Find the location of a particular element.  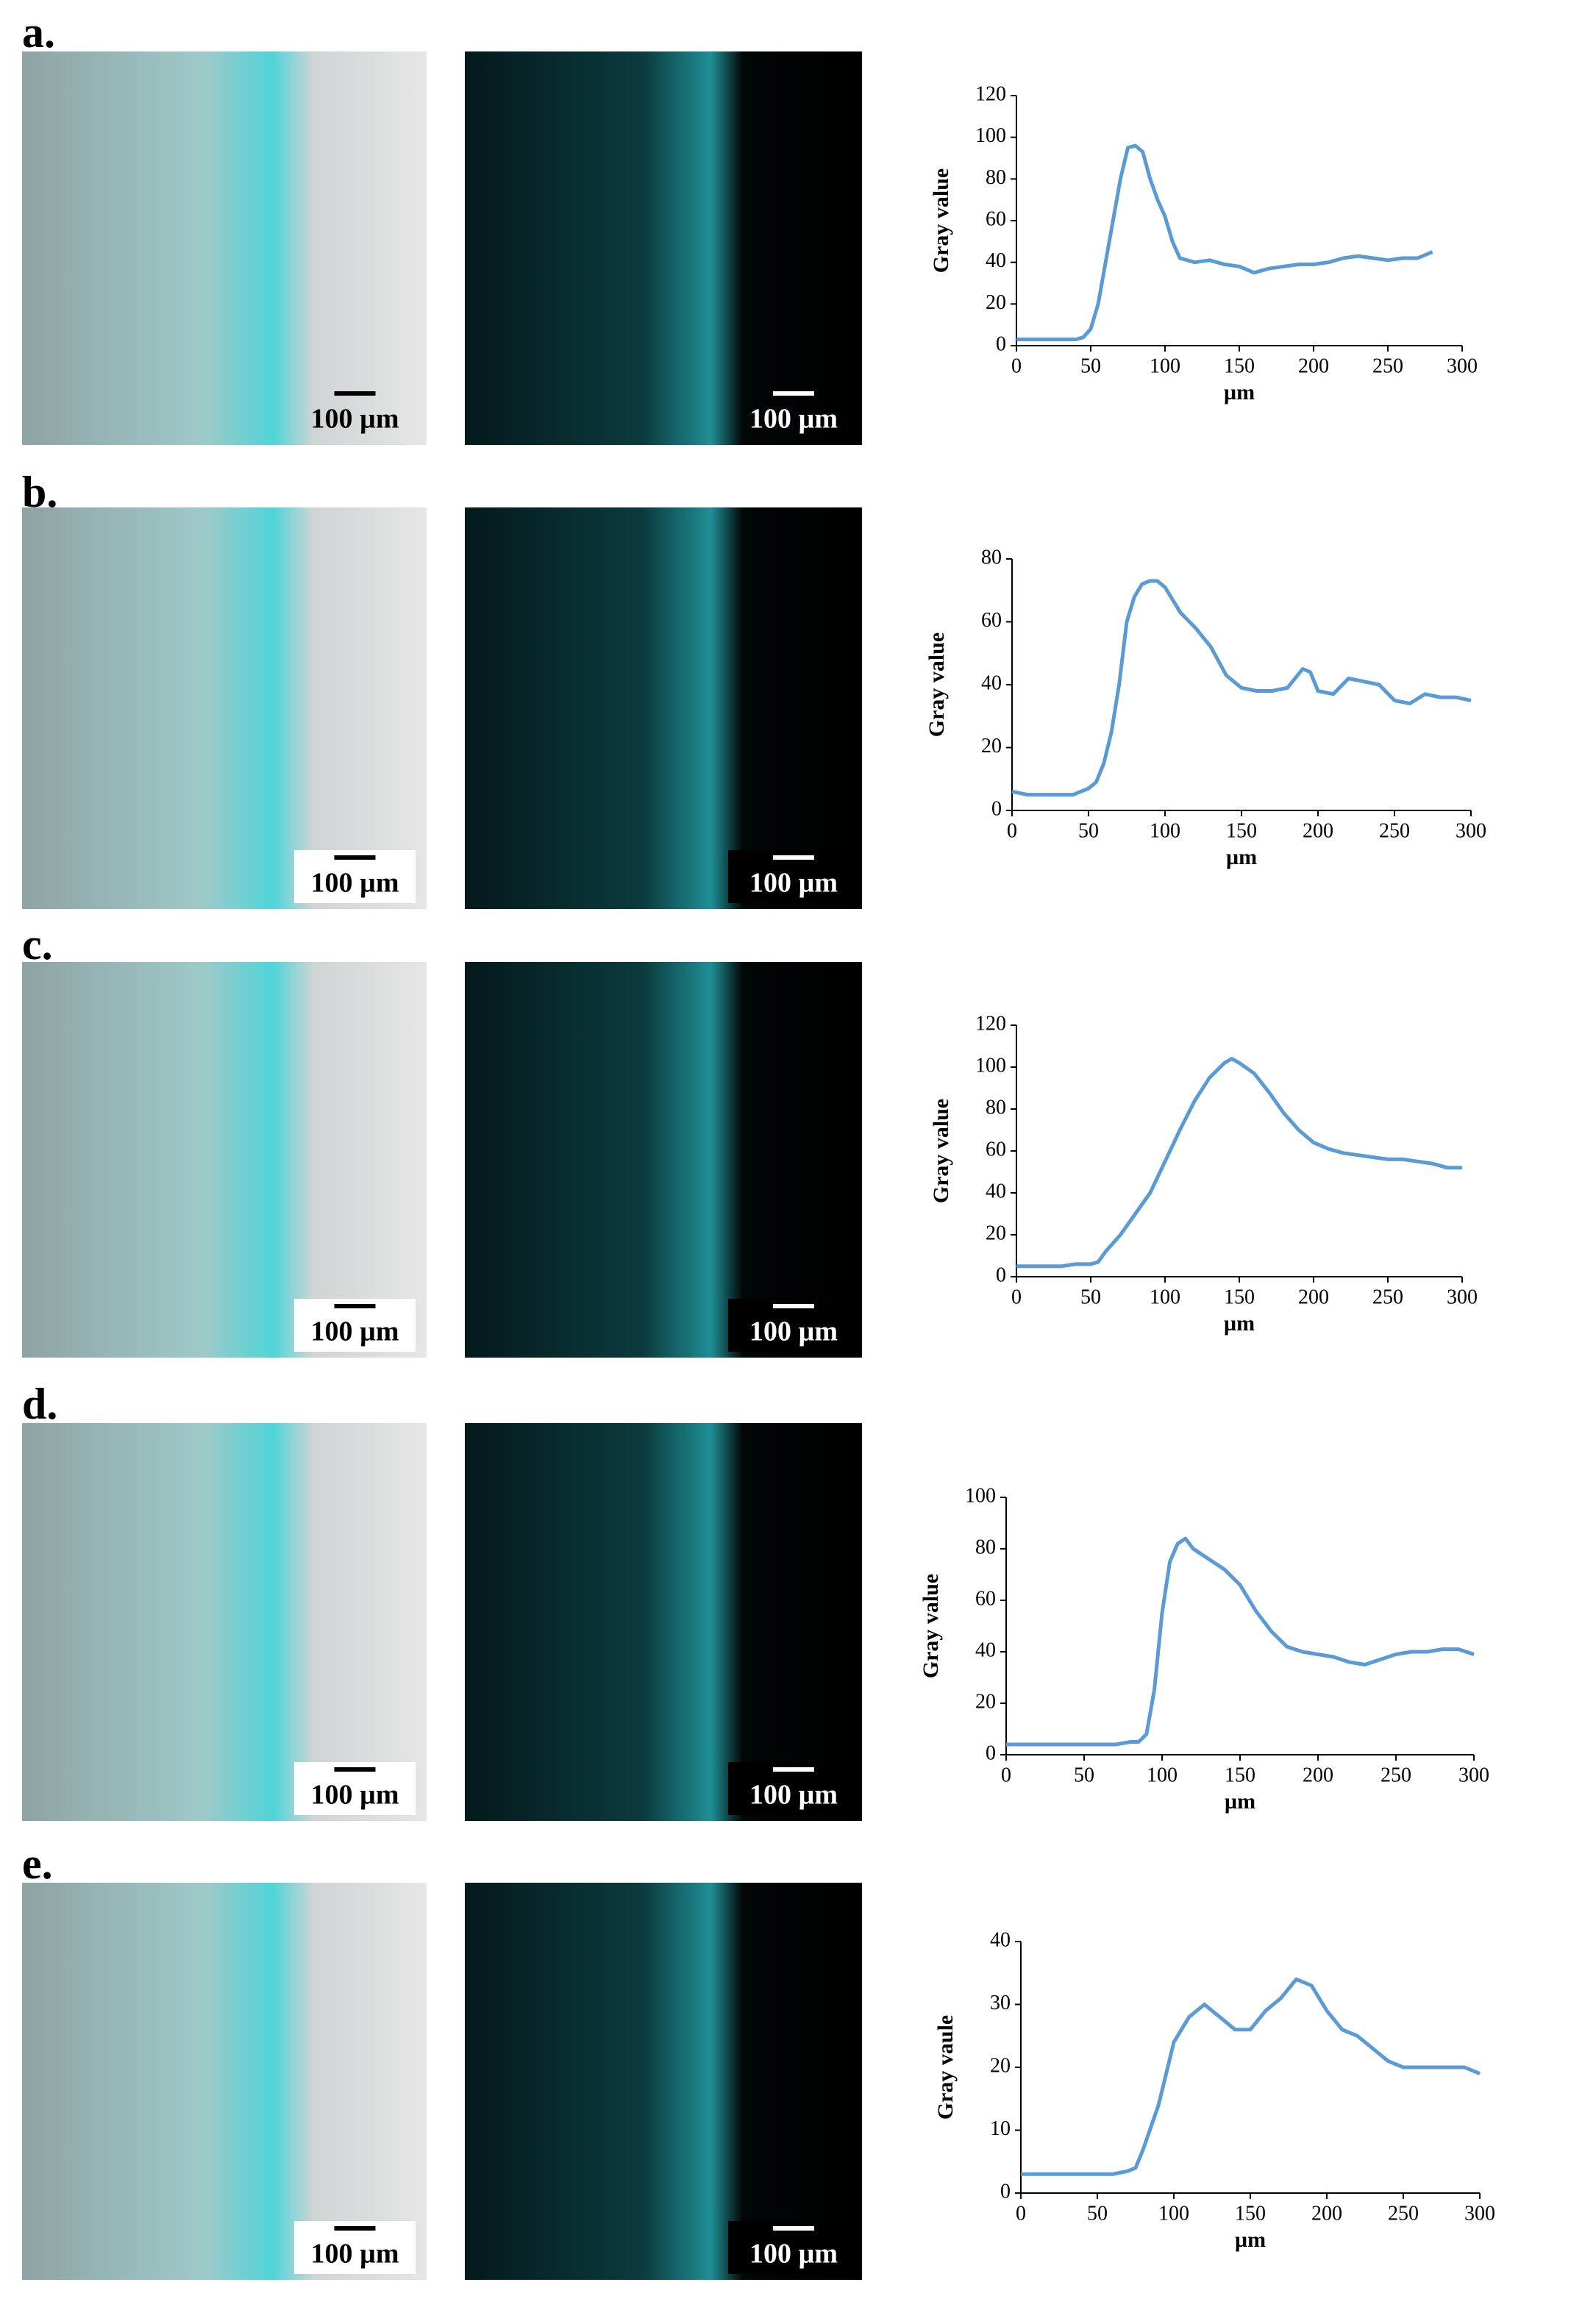

y-tick-label: 30 is located at coordinates (1000, 2003).